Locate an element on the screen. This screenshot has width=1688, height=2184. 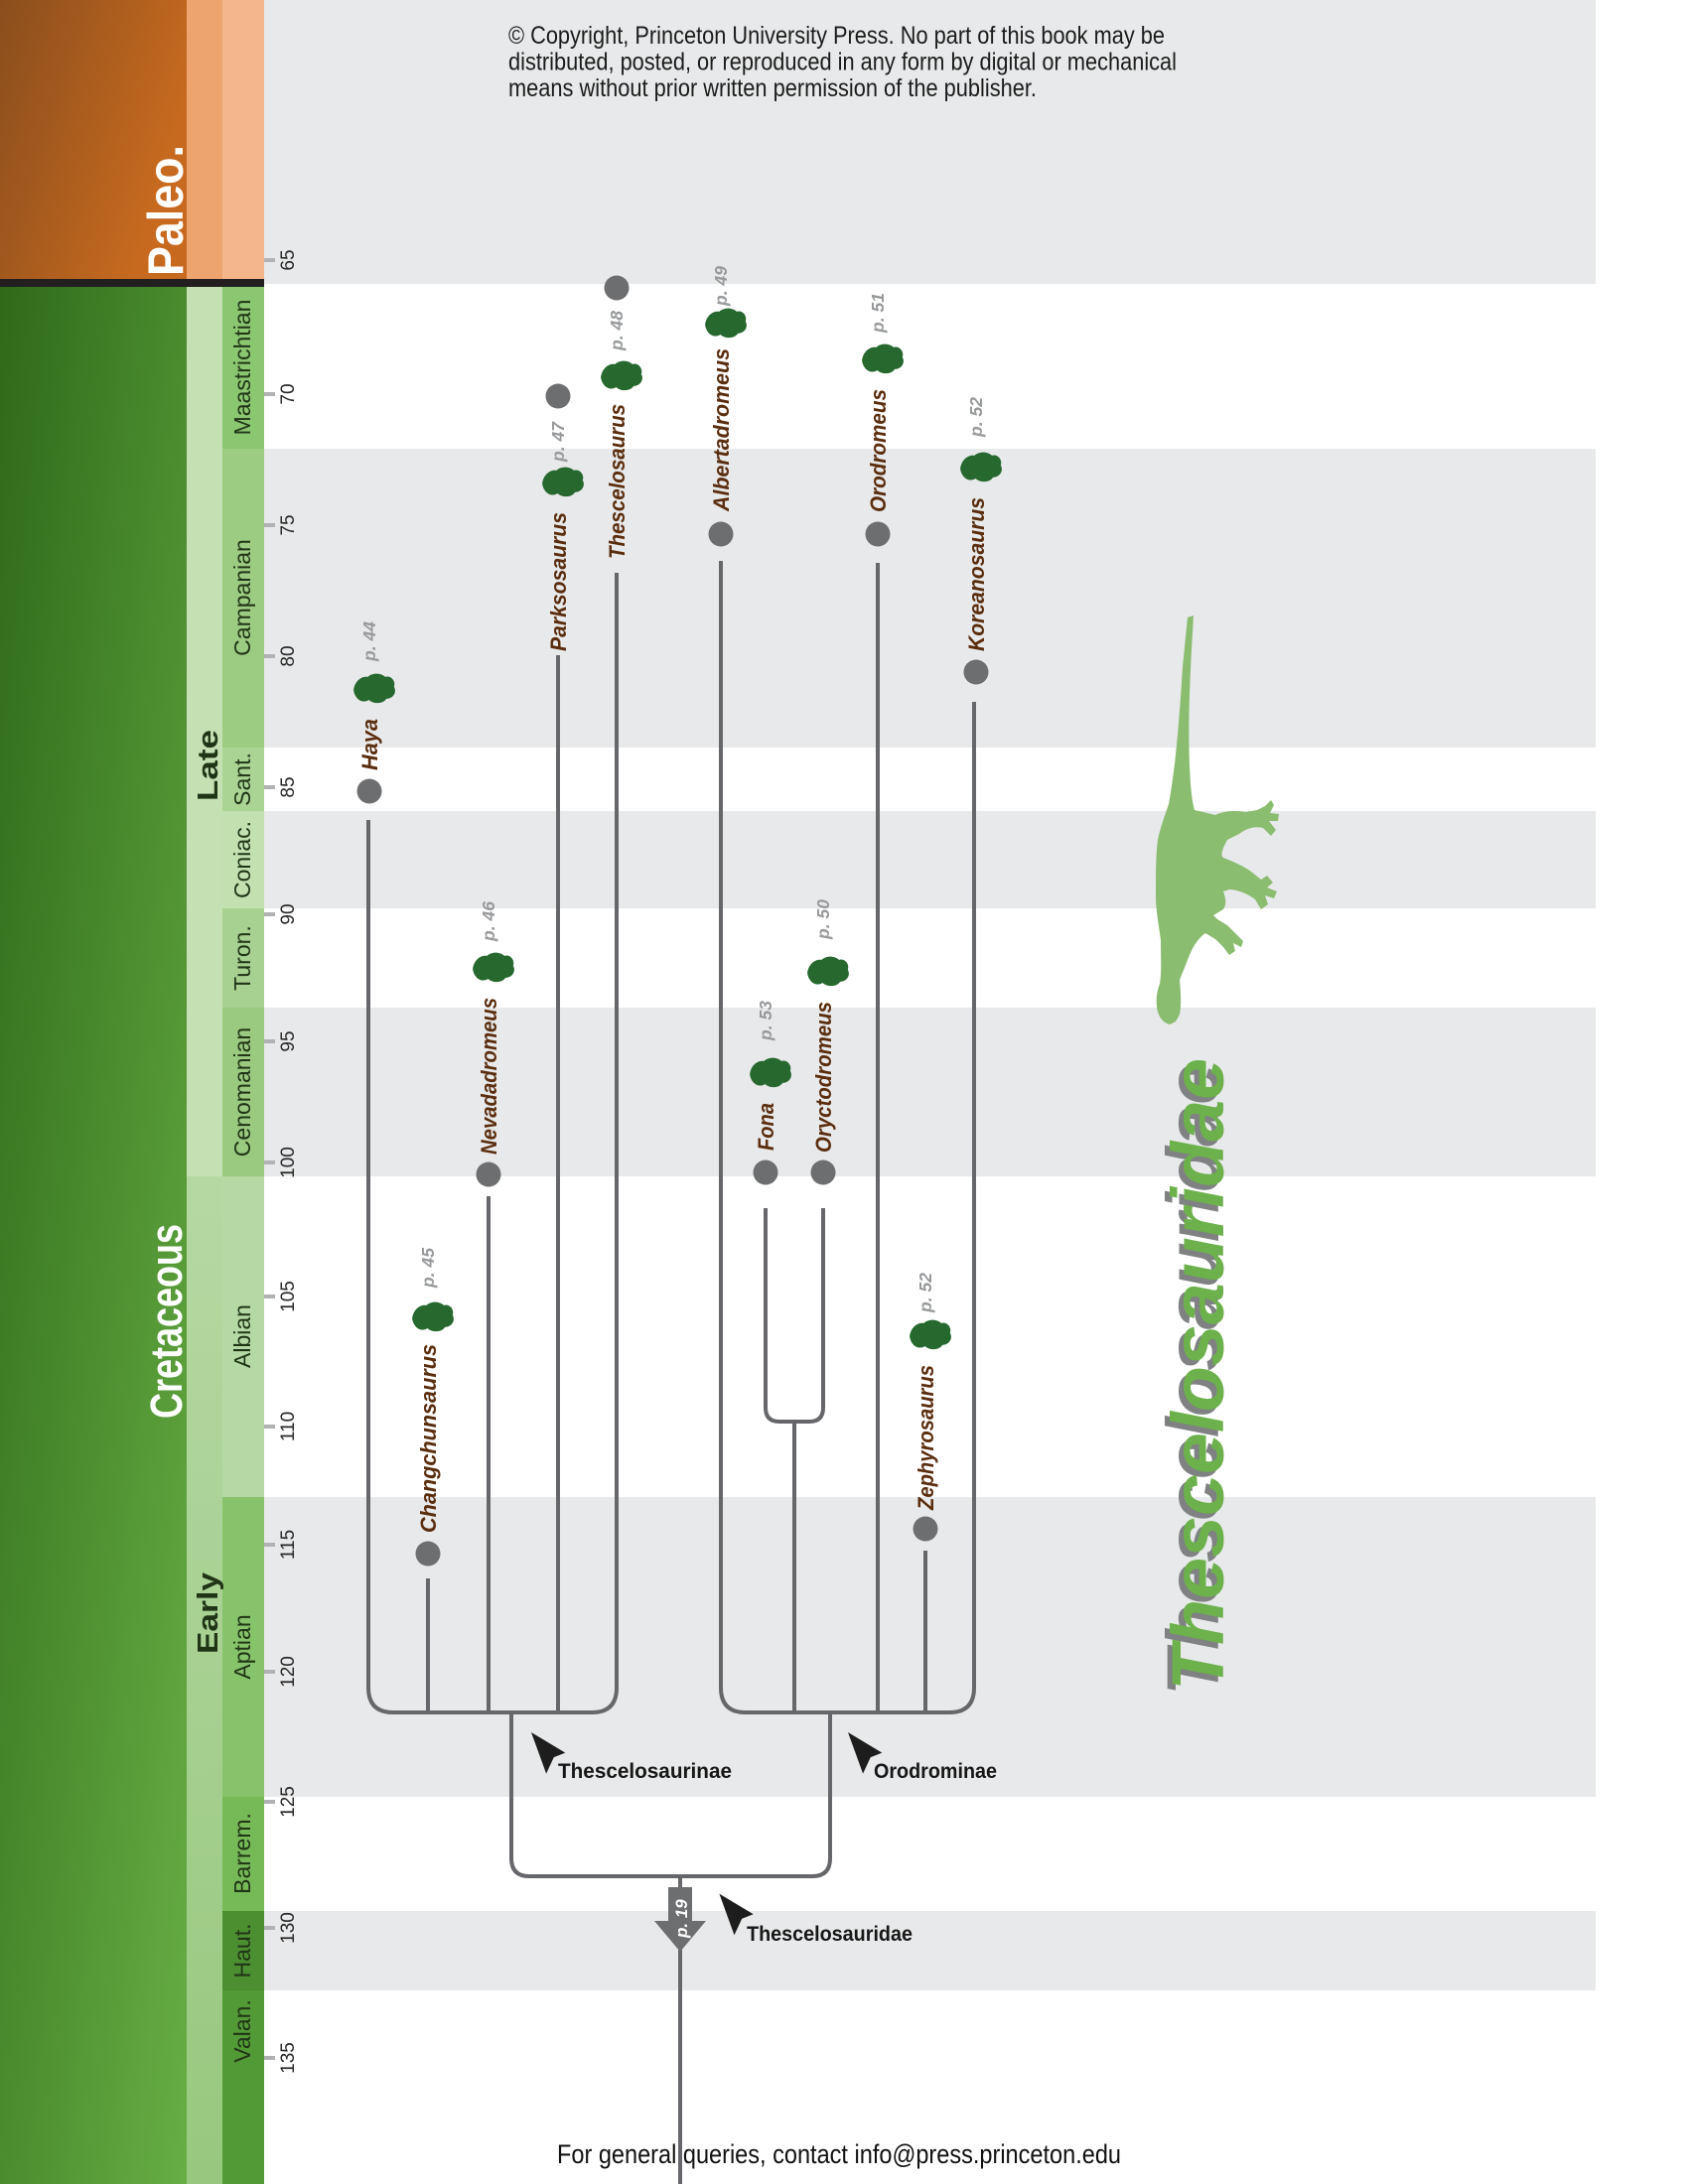
svg-text: Cenomanian is located at coordinates (242, 1092).